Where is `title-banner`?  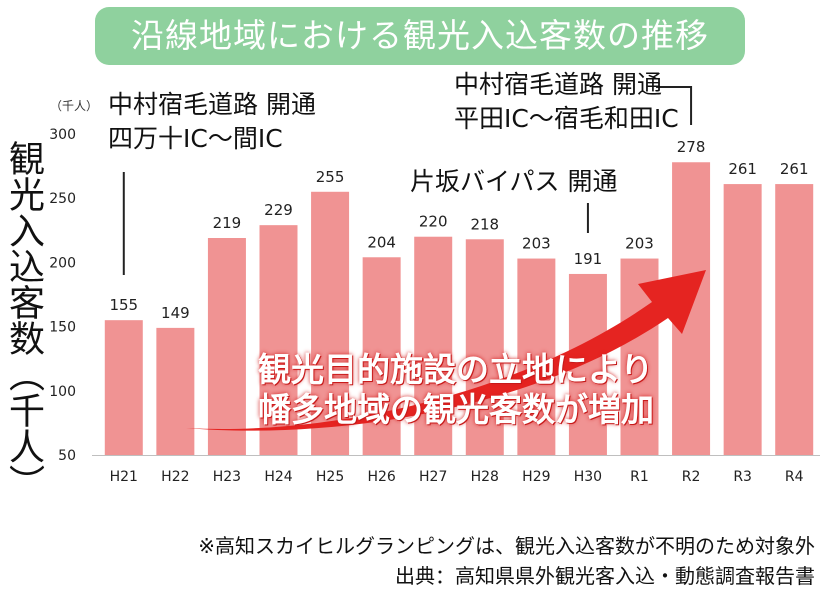
title-banner is located at coordinates (420, 36).